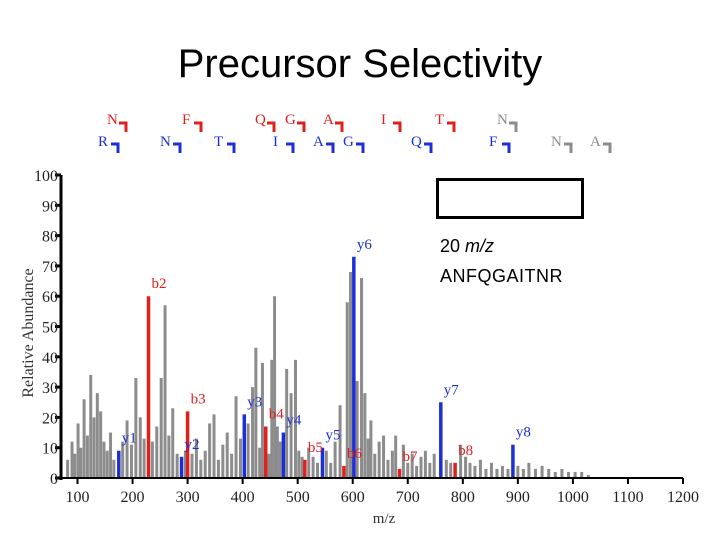 The image size is (720, 540). What do you see at coordinates (243, 497) in the screenshot?
I see `x-tick-label: 400` at bounding box center [243, 497].